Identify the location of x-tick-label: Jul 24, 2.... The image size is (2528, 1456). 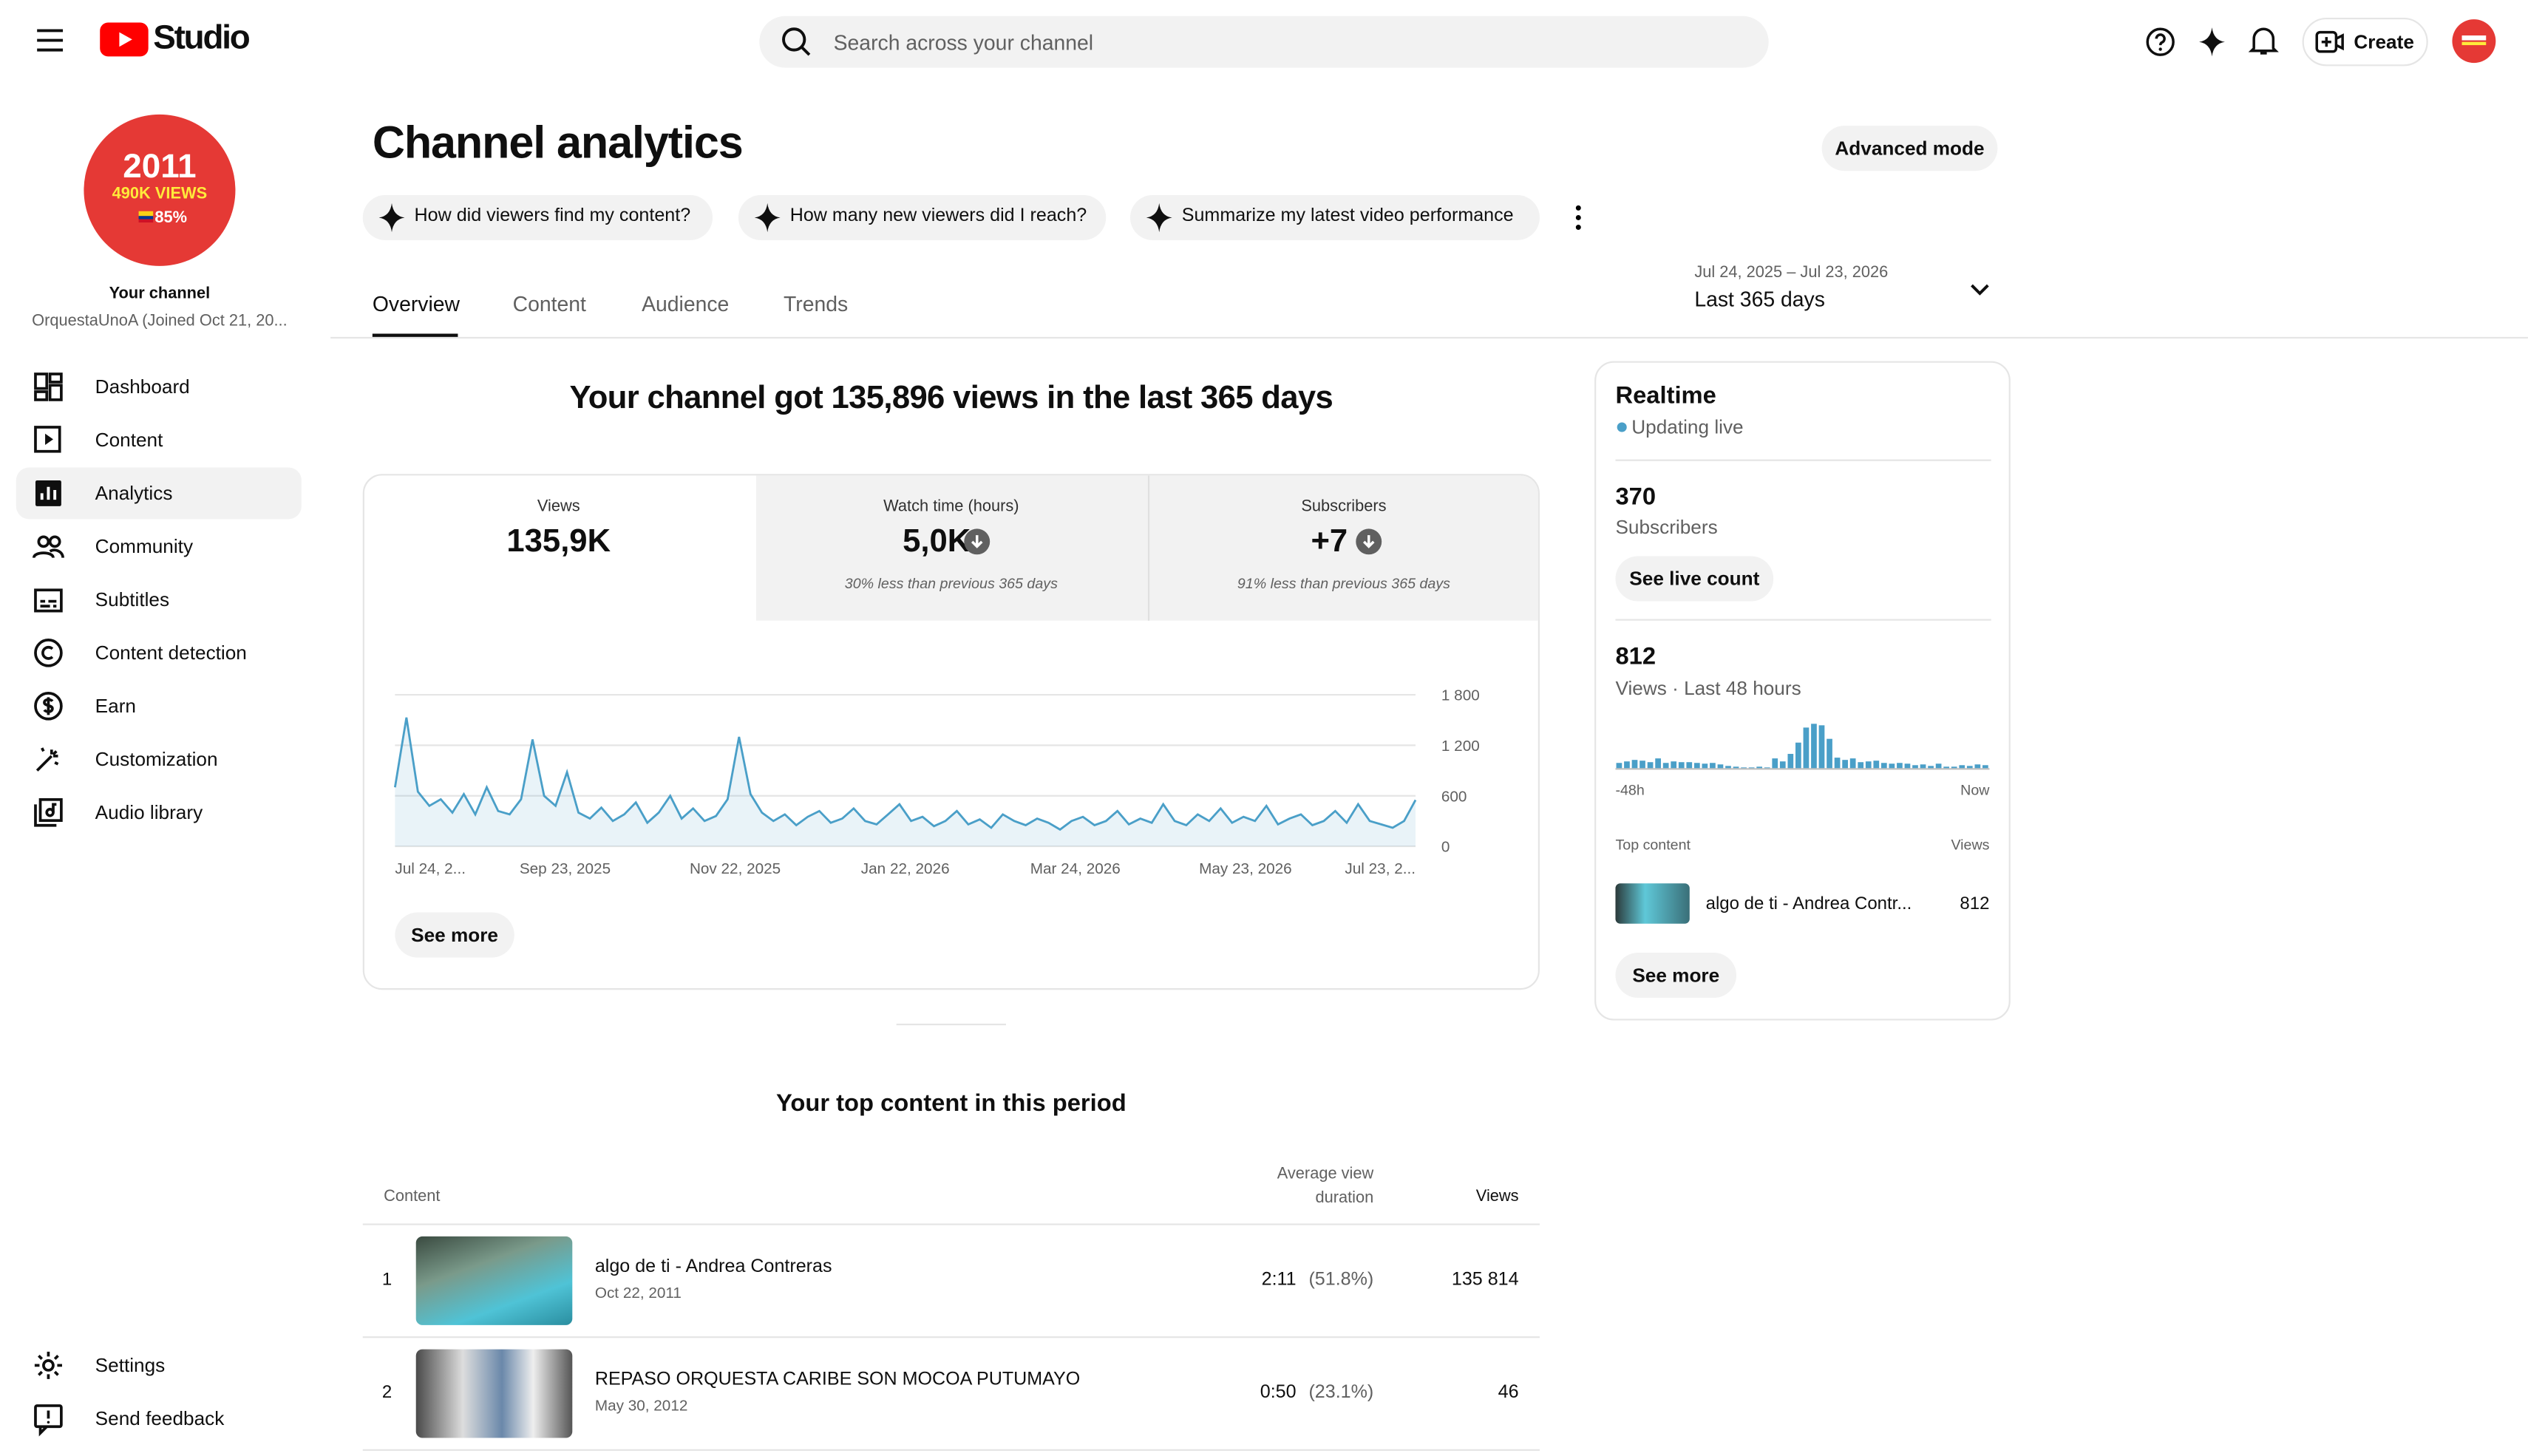
(431, 869).